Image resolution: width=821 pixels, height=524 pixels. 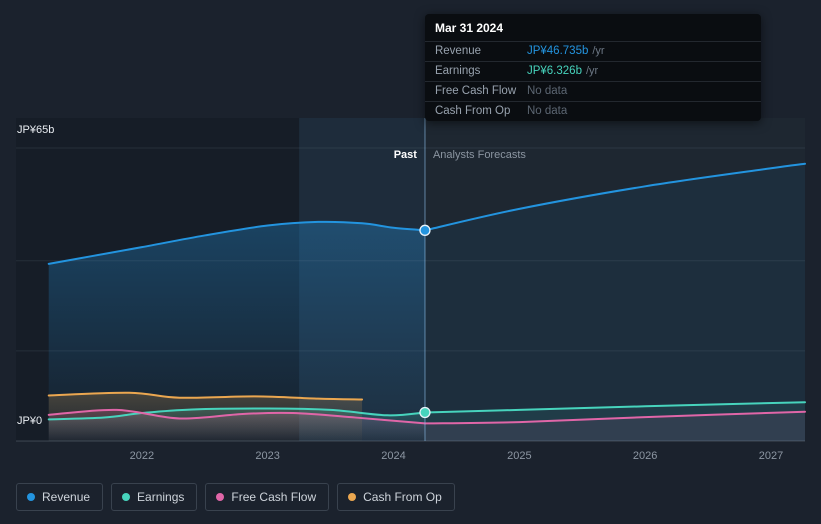 I want to click on legend-item-earnings: Earnings, so click(x=154, y=497).